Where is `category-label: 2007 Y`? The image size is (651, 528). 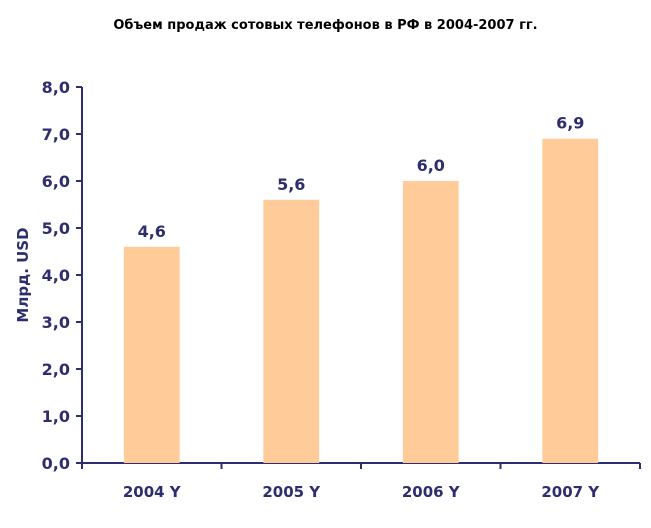
category-label: 2007 Y is located at coordinates (570, 492).